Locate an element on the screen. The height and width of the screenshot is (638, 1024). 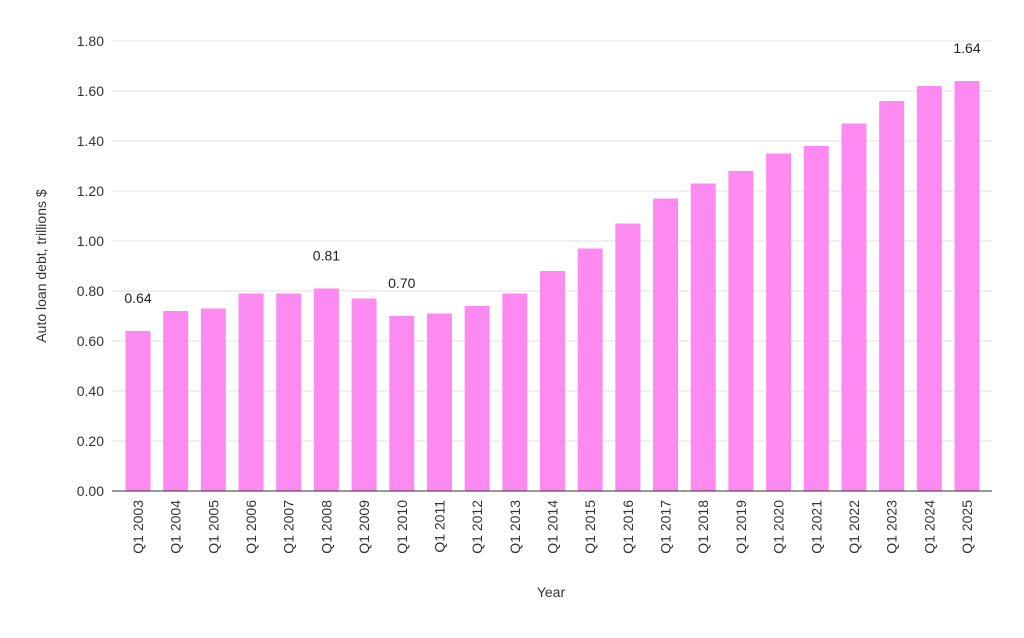
x-tick-label: Q1 2004 is located at coordinates (176, 527).